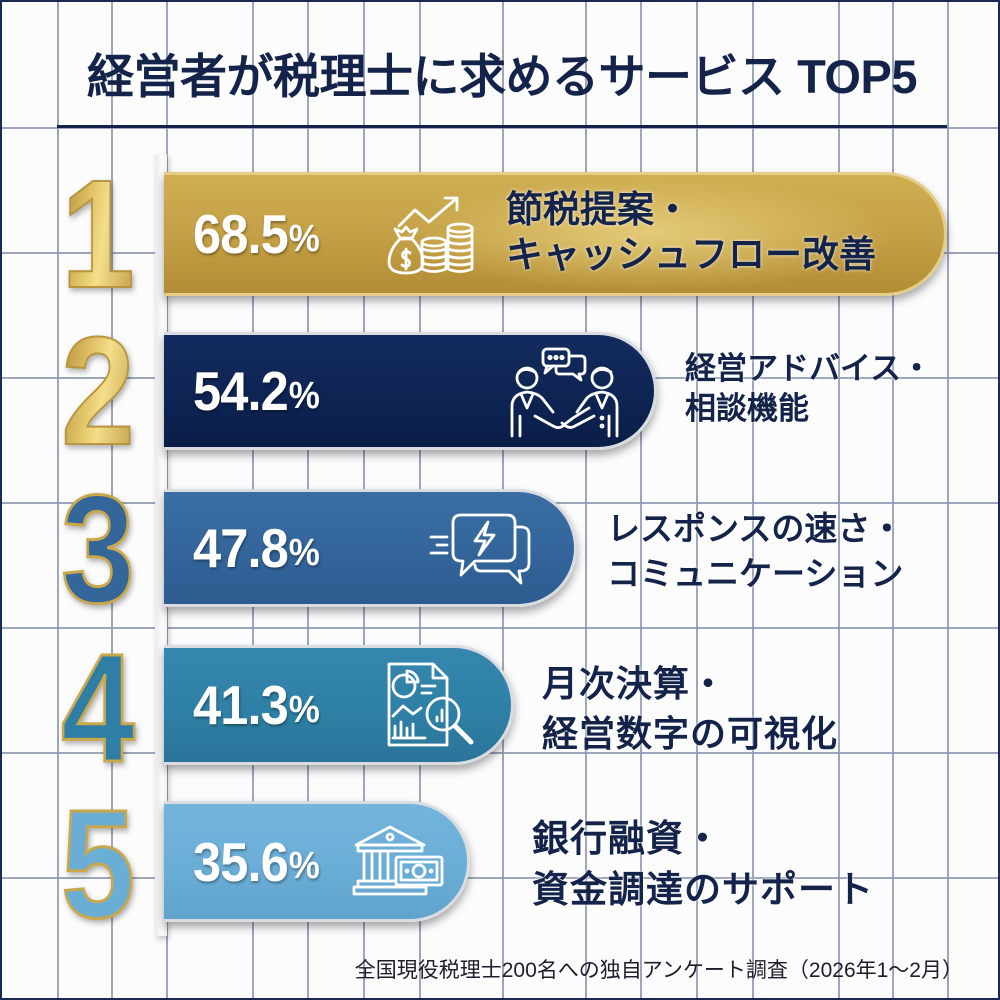  What do you see at coordinates (747, 408) in the screenshot?
I see `label-line: 相談機能` at bounding box center [747, 408].